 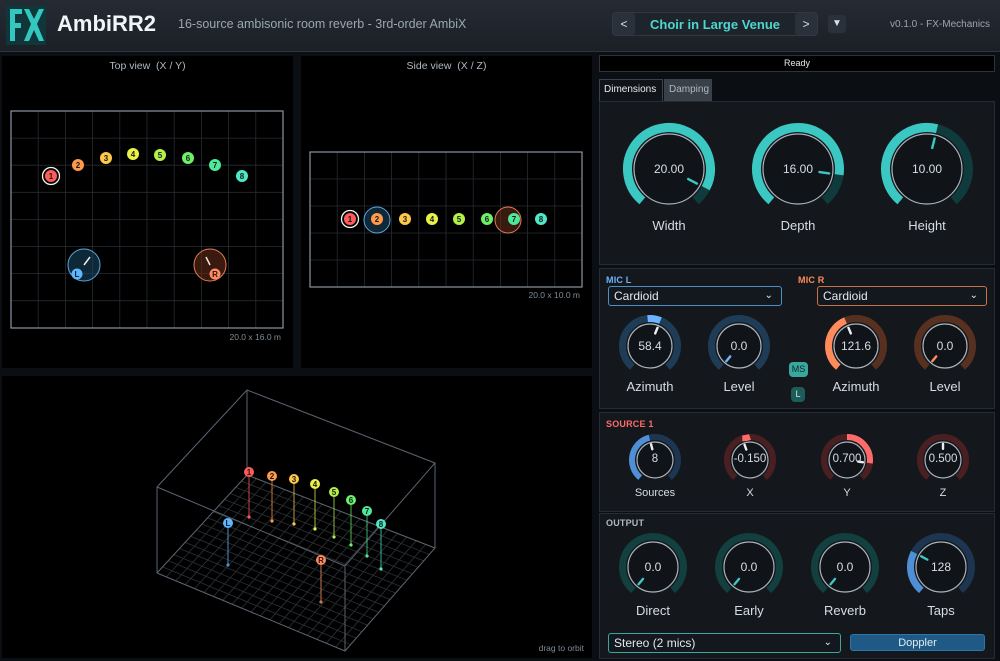 I want to click on side-view-source-5: 5, so click(x=459, y=219).